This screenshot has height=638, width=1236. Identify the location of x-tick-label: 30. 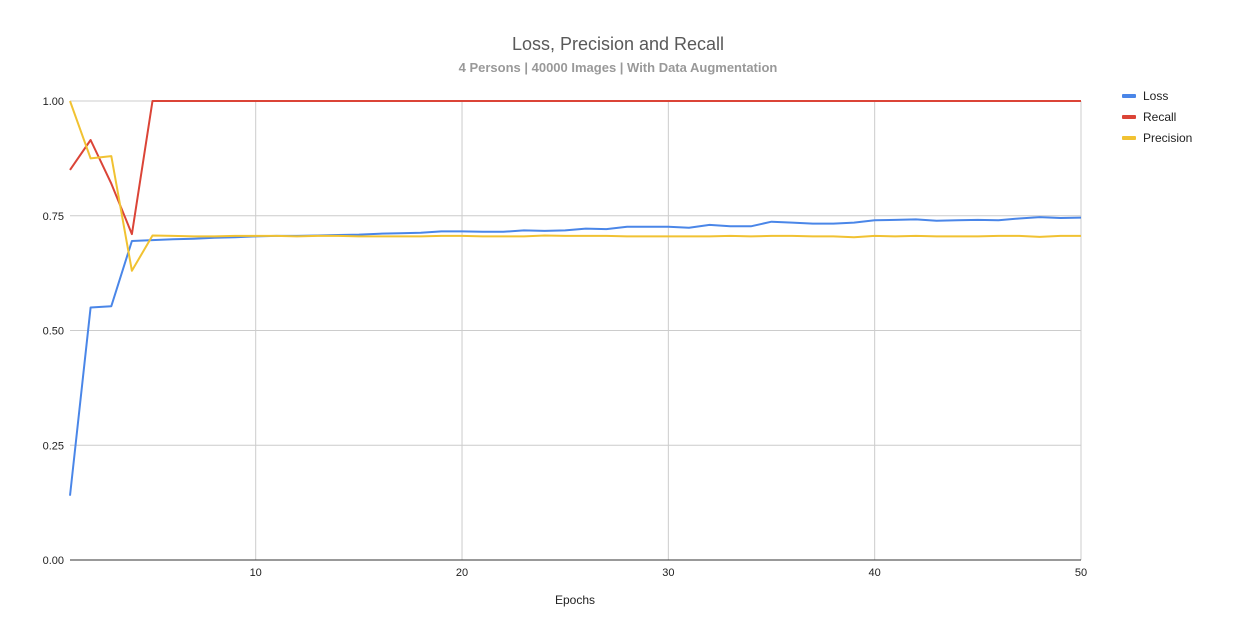
(668, 573).